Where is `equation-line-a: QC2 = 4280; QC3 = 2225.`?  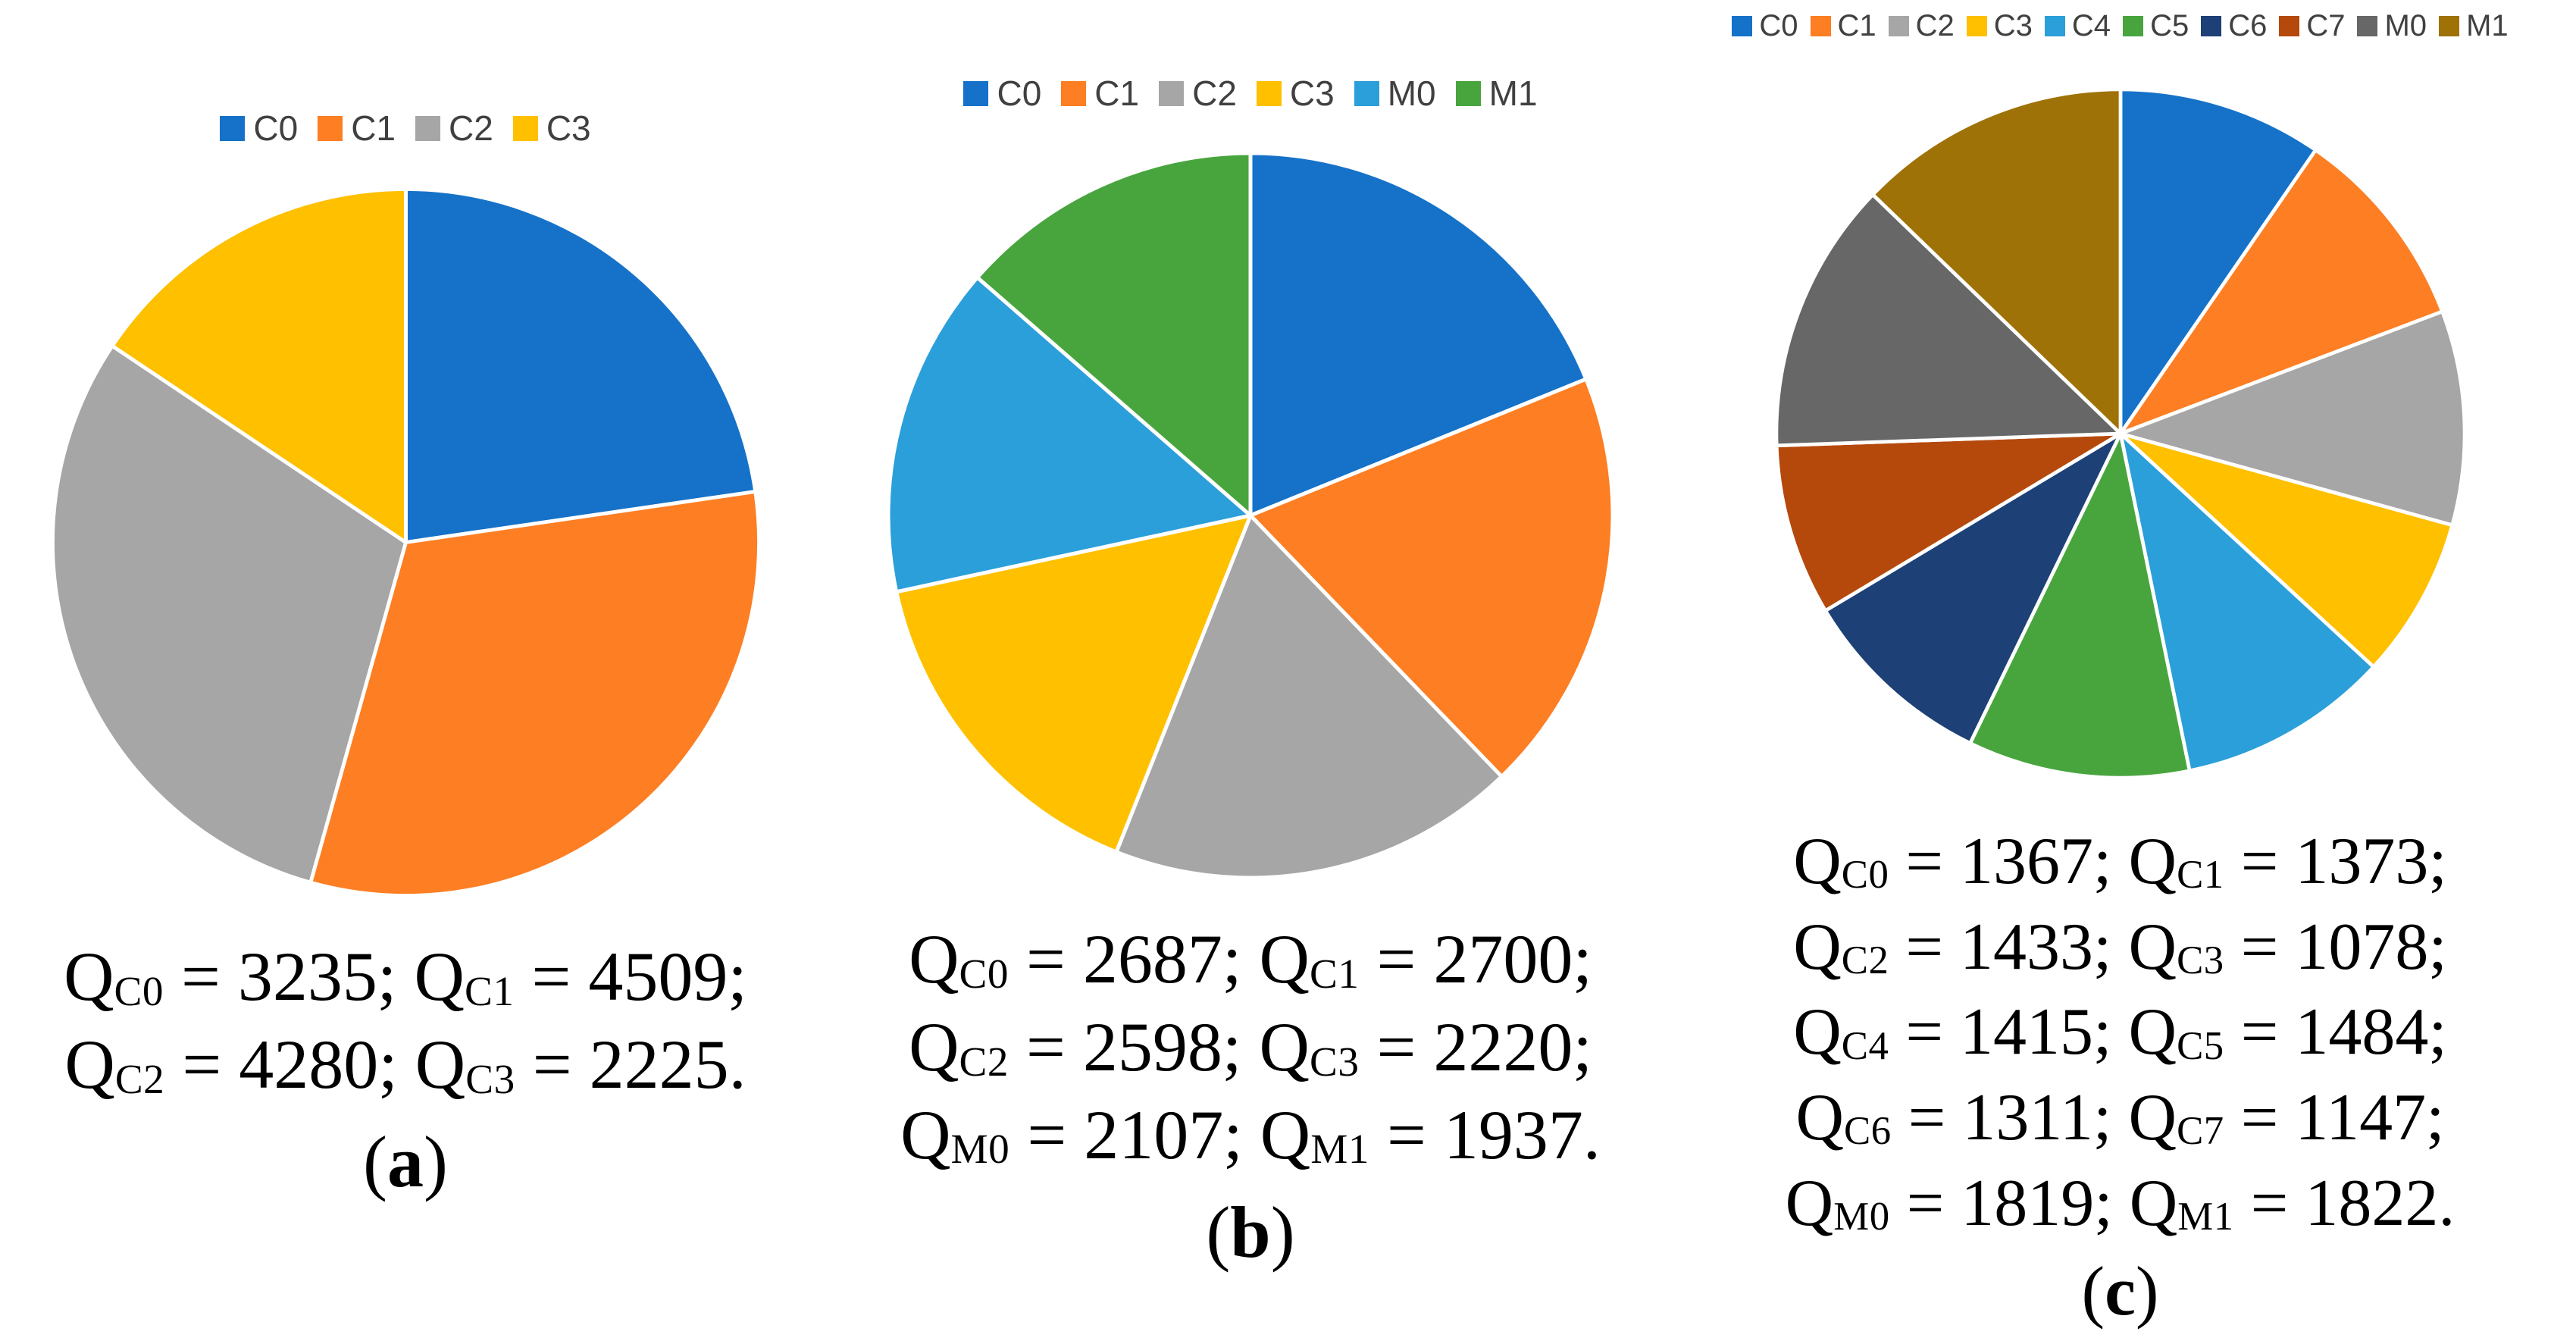 equation-line-a: QC2 = 4280; QC3 = 2225. is located at coordinates (406, 1065).